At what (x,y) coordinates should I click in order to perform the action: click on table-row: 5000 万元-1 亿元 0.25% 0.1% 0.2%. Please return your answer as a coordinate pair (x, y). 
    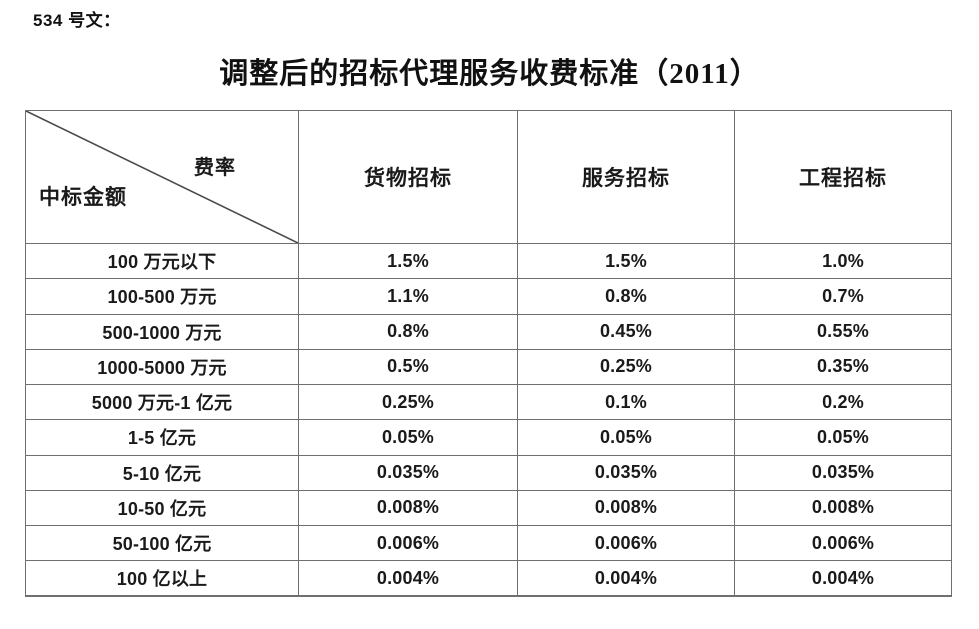
    Looking at the image, I should click on (488, 402).